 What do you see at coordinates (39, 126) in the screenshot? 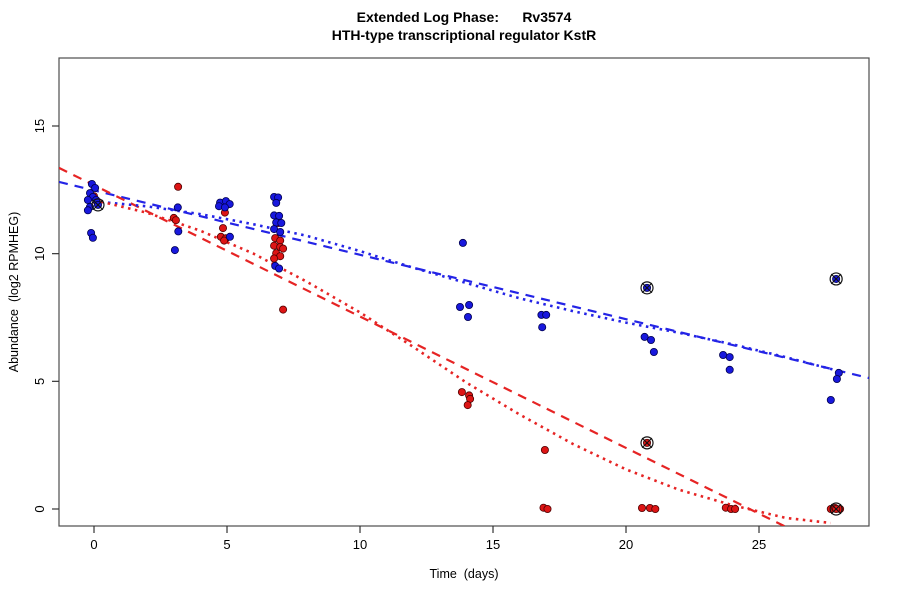
I see `y-tick-label: 15` at bounding box center [39, 126].